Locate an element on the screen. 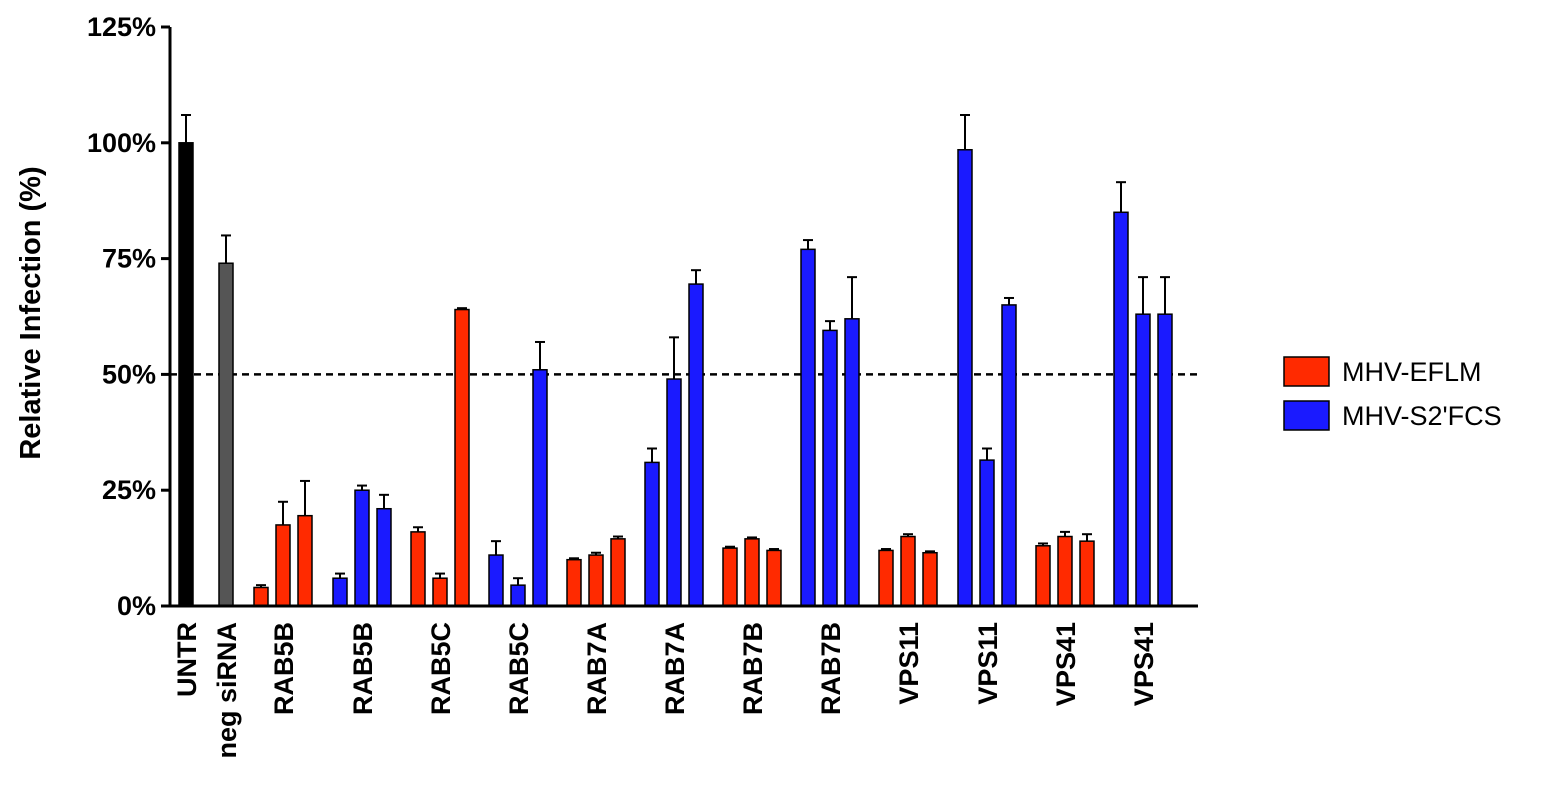 Image resolution: width=1554 pixels, height=800 pixels. x-tick-label: neg siRNA is located at coordinates (227, 690).